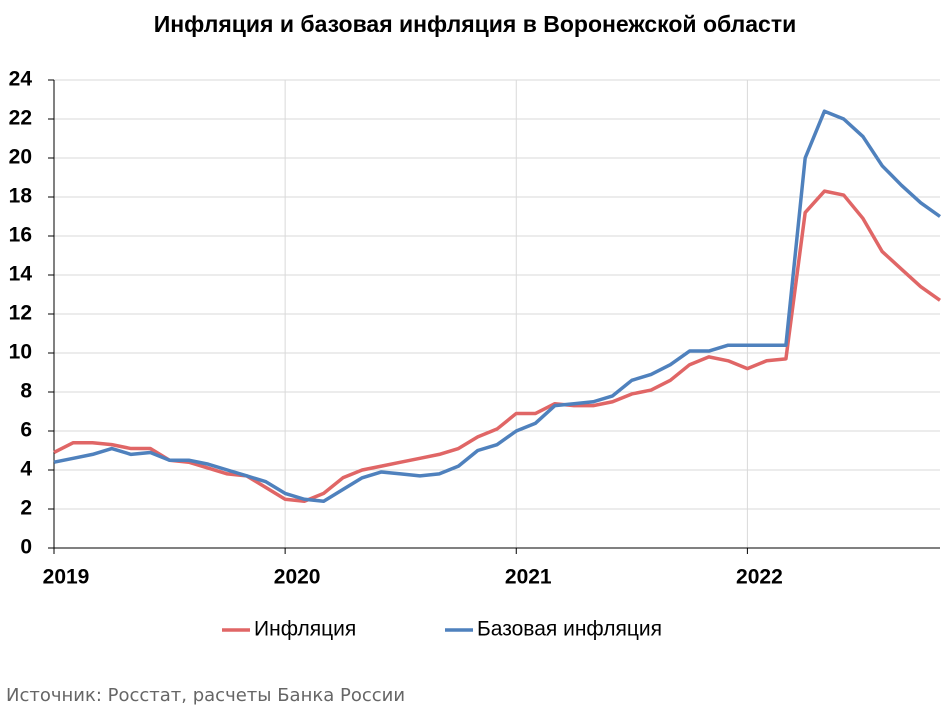 The height and width of the screenshot is (712, 950). What do you see at coordinates (205, 695) in the screenshot?
I see `source-note: Источник: Росстат, расчеты Банка России` at bounding box center [205, 695].